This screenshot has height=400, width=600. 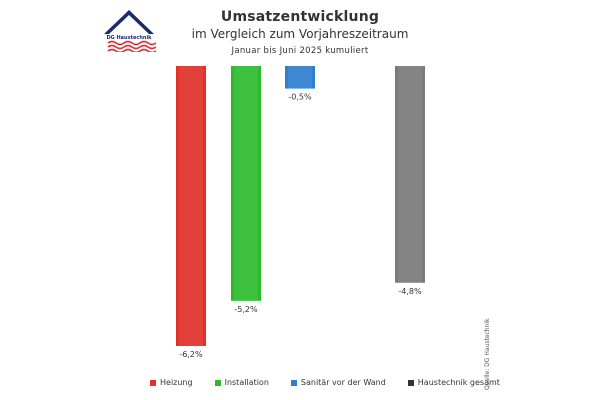 What do you see at coordinates (487, 354) in the screenshot?
I see `source-text: Quelle: DG Haustechnik` at bounding box center [487, 354].